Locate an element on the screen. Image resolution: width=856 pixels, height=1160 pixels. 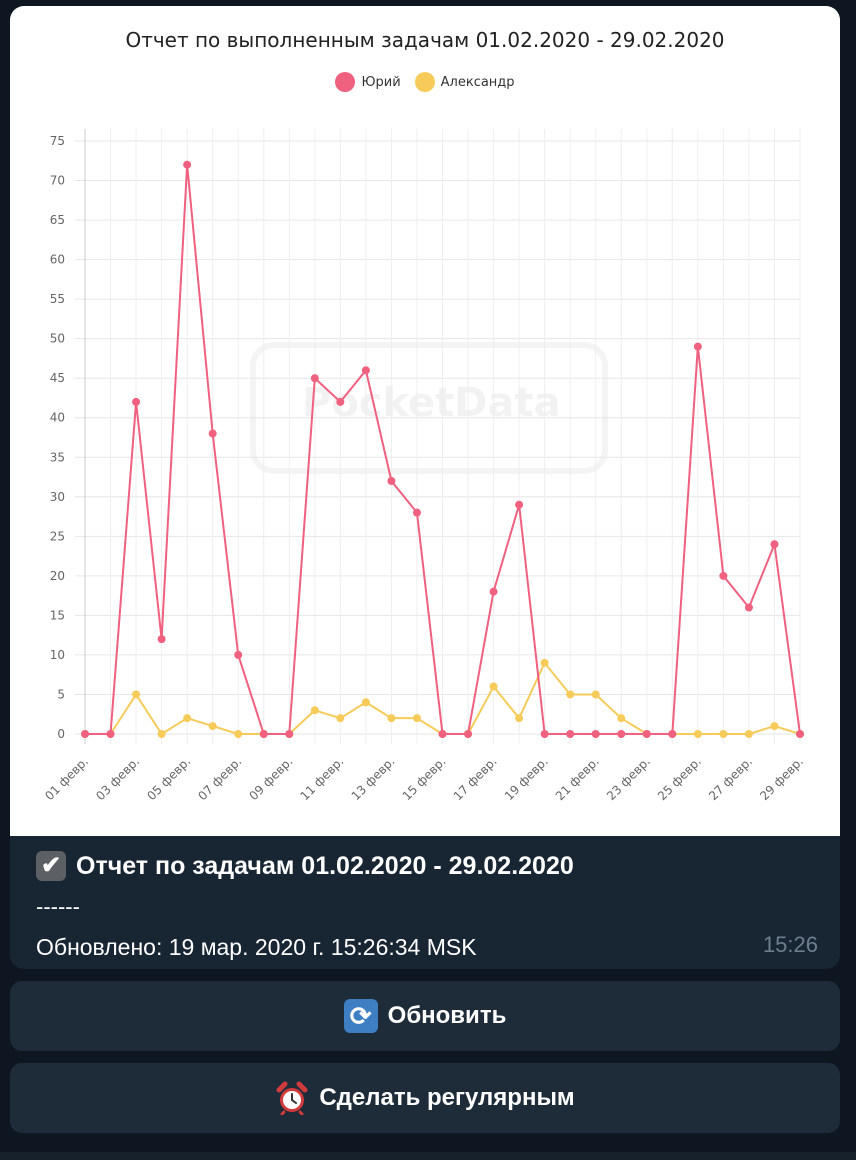
x-tick-label: 01 февр. is located at coordinates (66, 778).